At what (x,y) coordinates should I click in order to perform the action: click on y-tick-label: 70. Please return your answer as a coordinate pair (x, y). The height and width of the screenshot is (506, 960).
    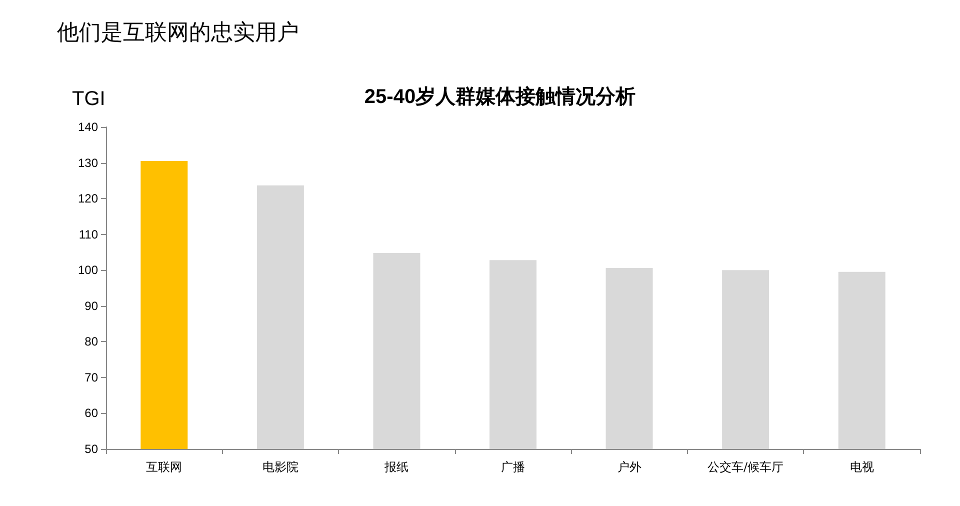
    Looking at the image, I should click on (91, 377).